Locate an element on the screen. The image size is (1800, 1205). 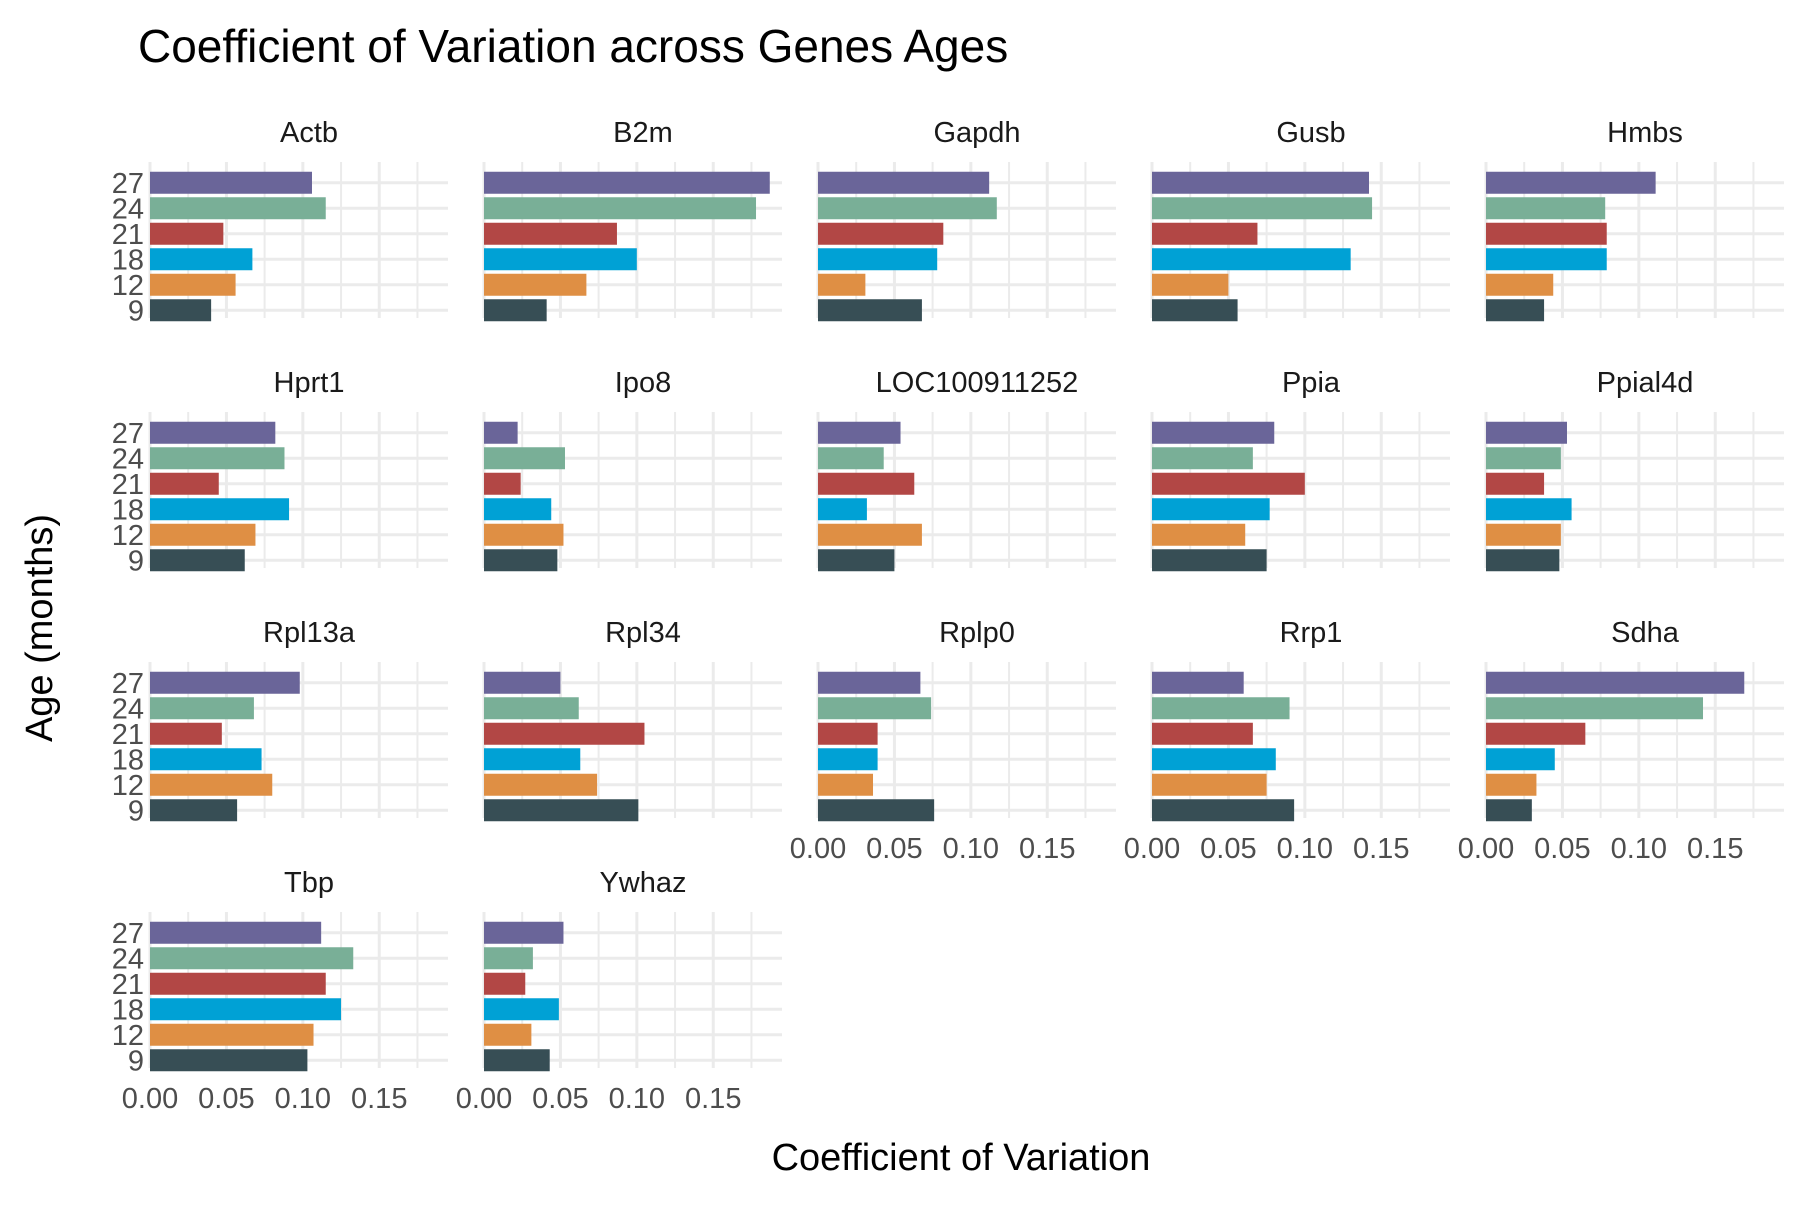
facet-panel: Sdha 0.00 0.05 0.10 0.15 is located at coordinates (1621, 741).